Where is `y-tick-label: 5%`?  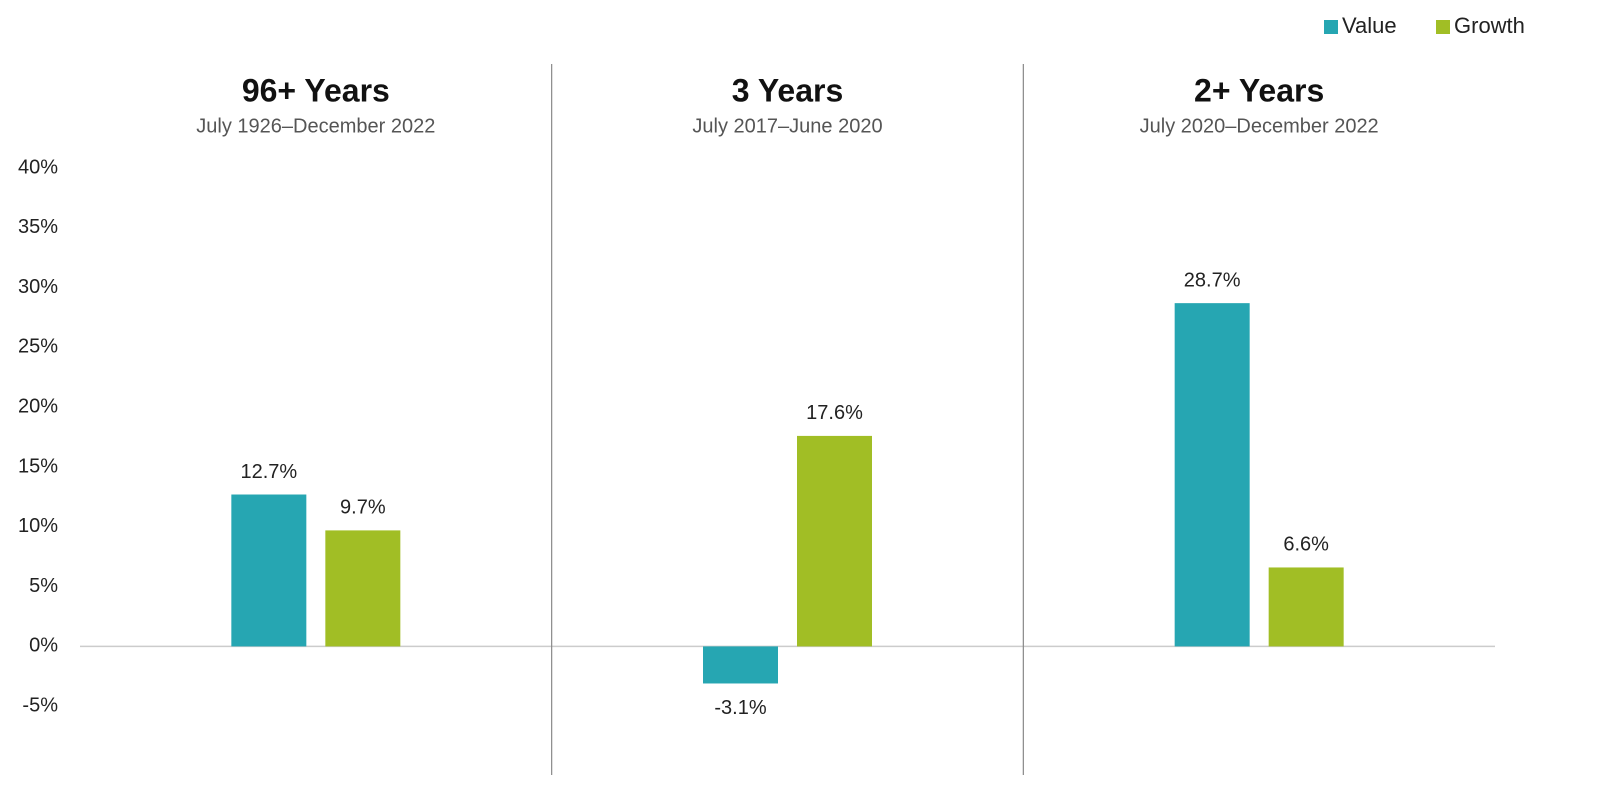 y-tick-label: 5% is located at coordinates (43, 586).